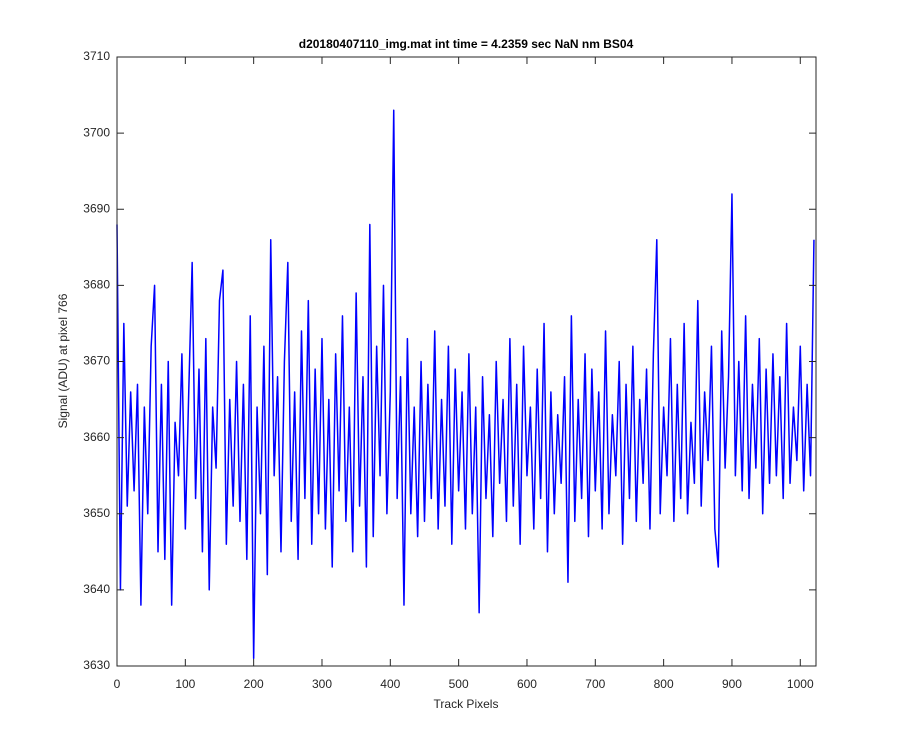  Describe the element at coordinates (117, 684) in the screenshot. I see `x-tick-label: 0` at that location.